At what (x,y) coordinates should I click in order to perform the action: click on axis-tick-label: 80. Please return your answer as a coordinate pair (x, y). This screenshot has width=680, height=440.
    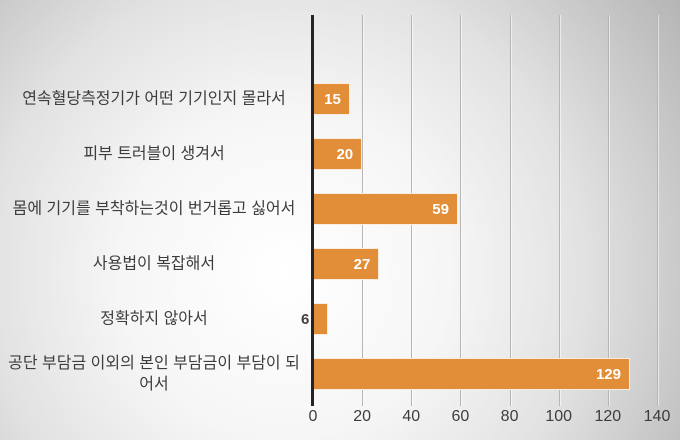
    Looking at the image, I should click on (509, 416).